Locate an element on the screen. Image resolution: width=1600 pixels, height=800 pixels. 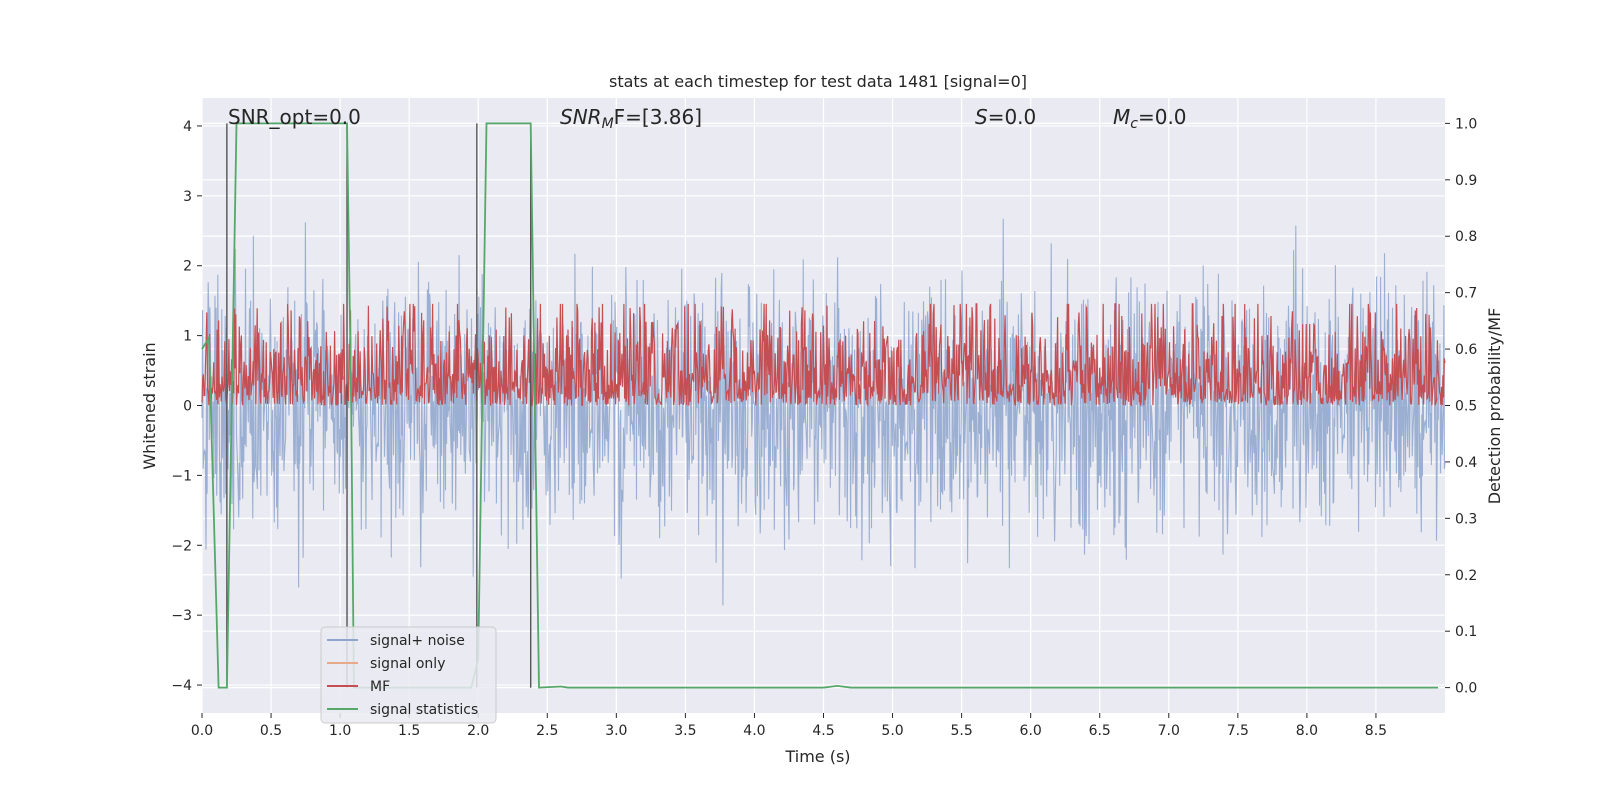
x-tick-label: 2.0 is located at coordinates (478, 731).